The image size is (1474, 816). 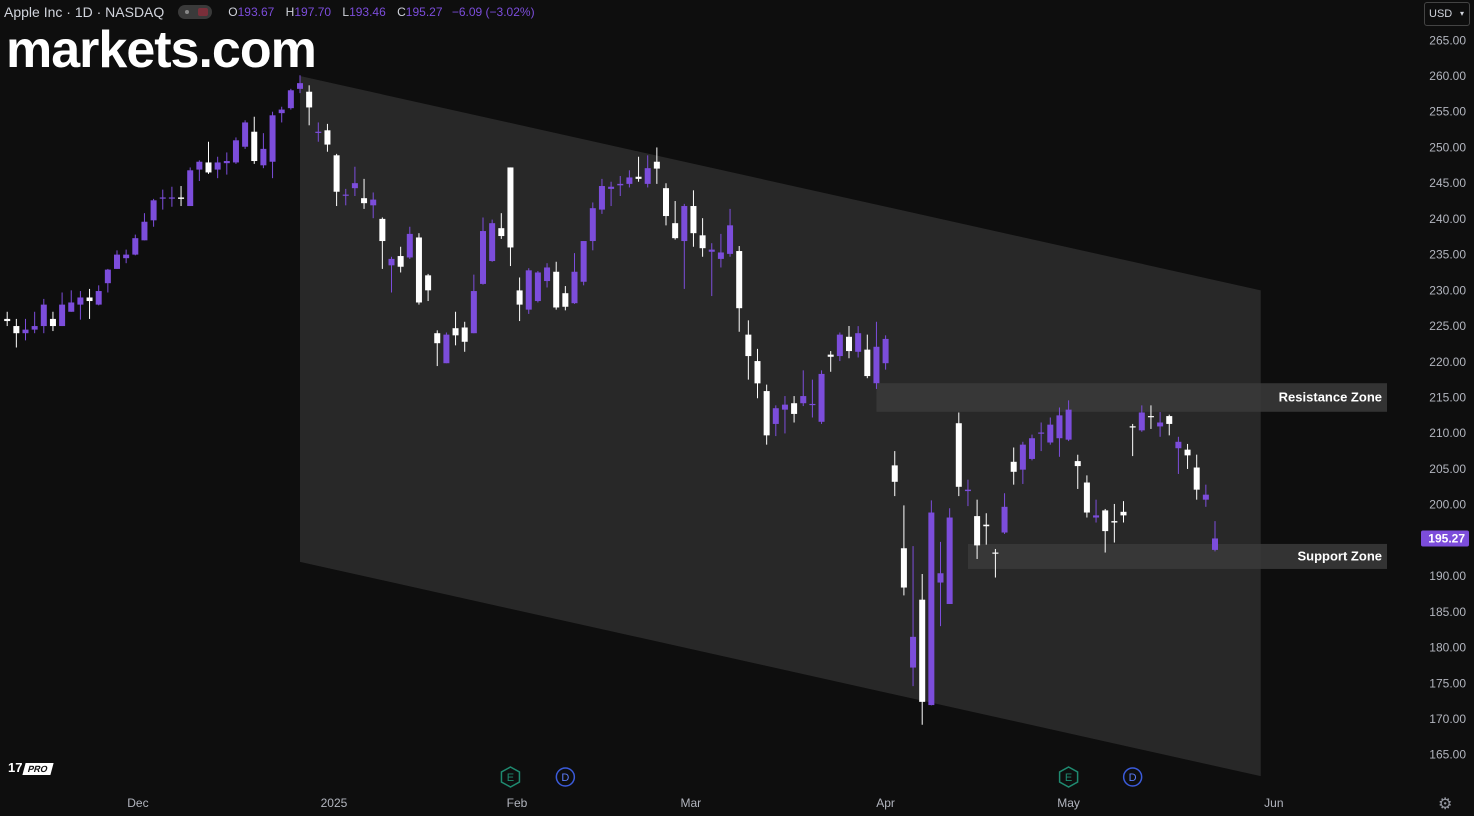 What do you see at coordinates (1131, 397) in the screenshot?
I see `resistance-zone` at bounding box center [1131, 397].